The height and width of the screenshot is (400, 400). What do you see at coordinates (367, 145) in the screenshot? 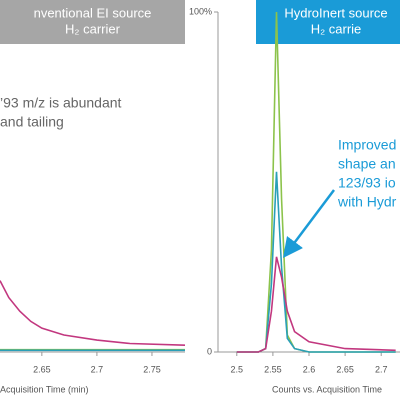
I see `annotation: Improved` at bounding box center [367, 145].